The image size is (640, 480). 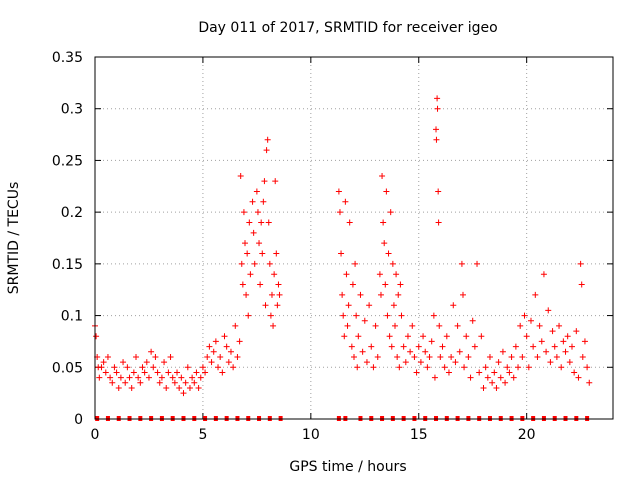 I want to click on y-tick-label: 0.1, so click(x=72, y=317).